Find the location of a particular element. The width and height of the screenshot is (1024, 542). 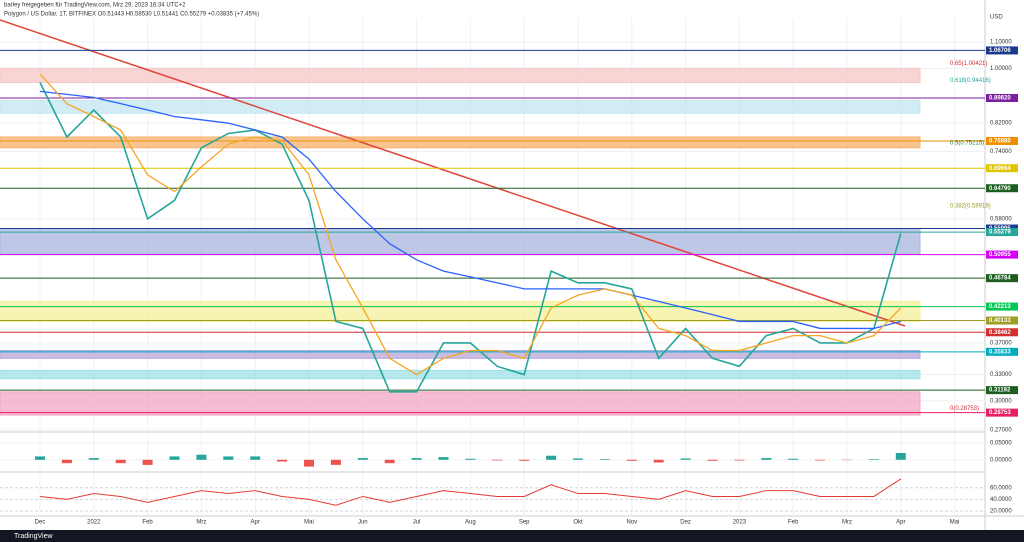

y-tick-label: 0.74000 is located at coordinates (1001, 152).